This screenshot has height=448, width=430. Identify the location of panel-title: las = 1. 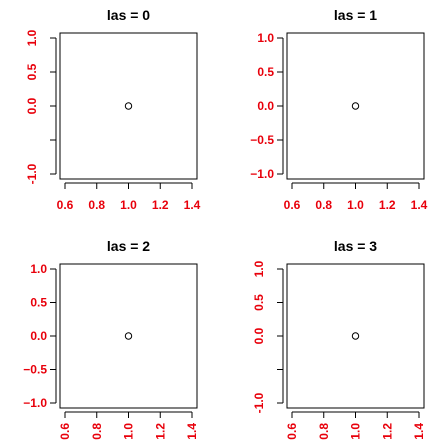
(355, 15).